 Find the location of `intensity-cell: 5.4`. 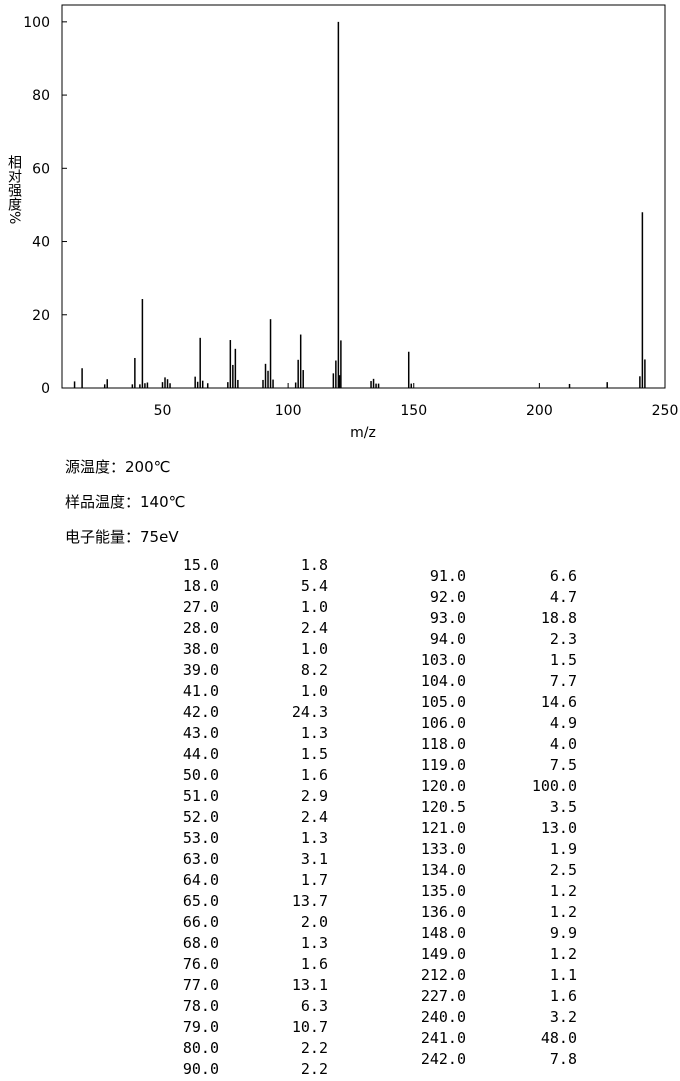

intensity-cell: 5.4 is located at coordinates (314, 586).